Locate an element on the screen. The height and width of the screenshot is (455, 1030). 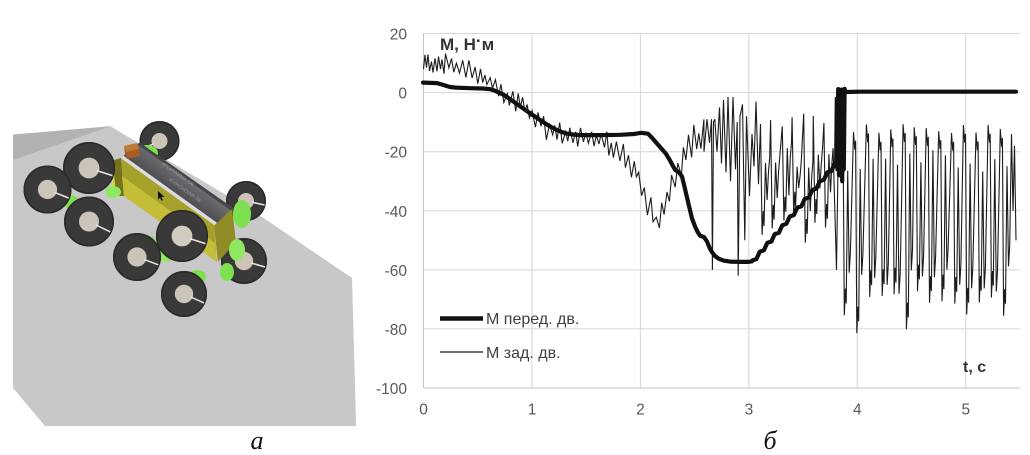
svg-text: -60 is located at coordinates (396, 271).